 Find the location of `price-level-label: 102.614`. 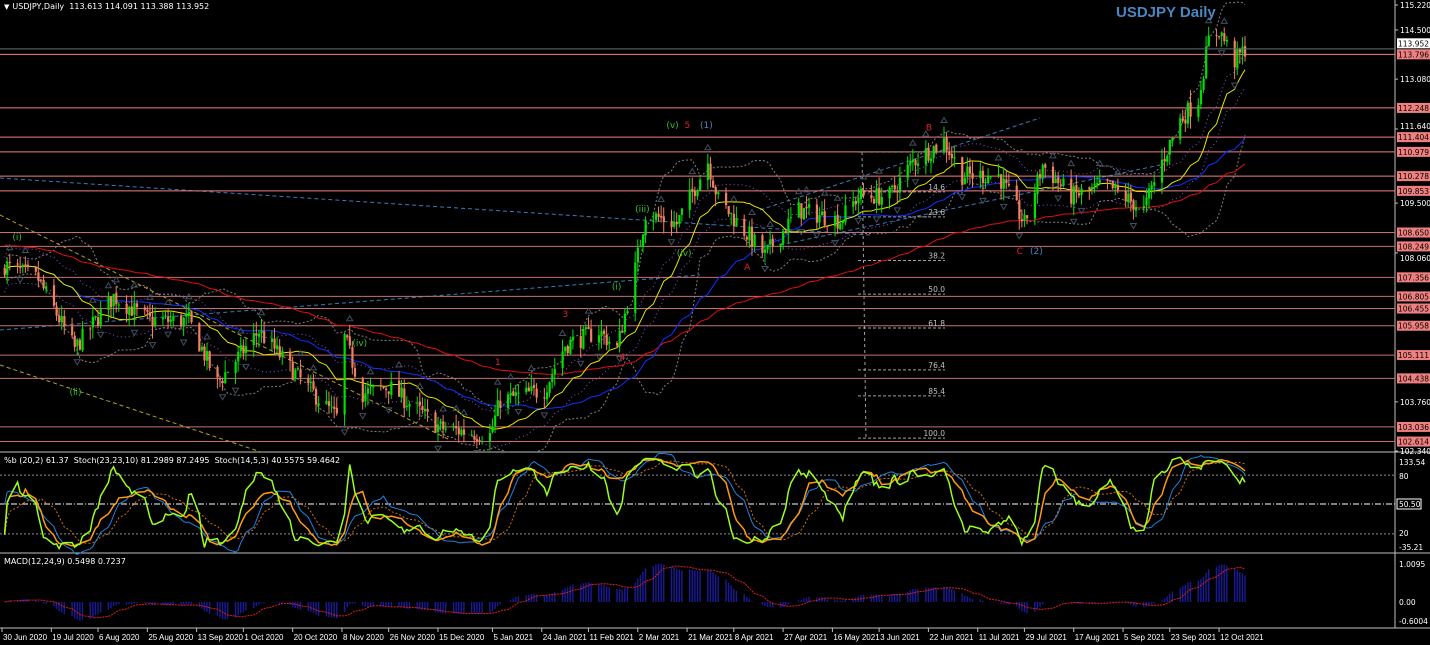

price-level-label: 102.614 is located at coordinates (1413, 442).